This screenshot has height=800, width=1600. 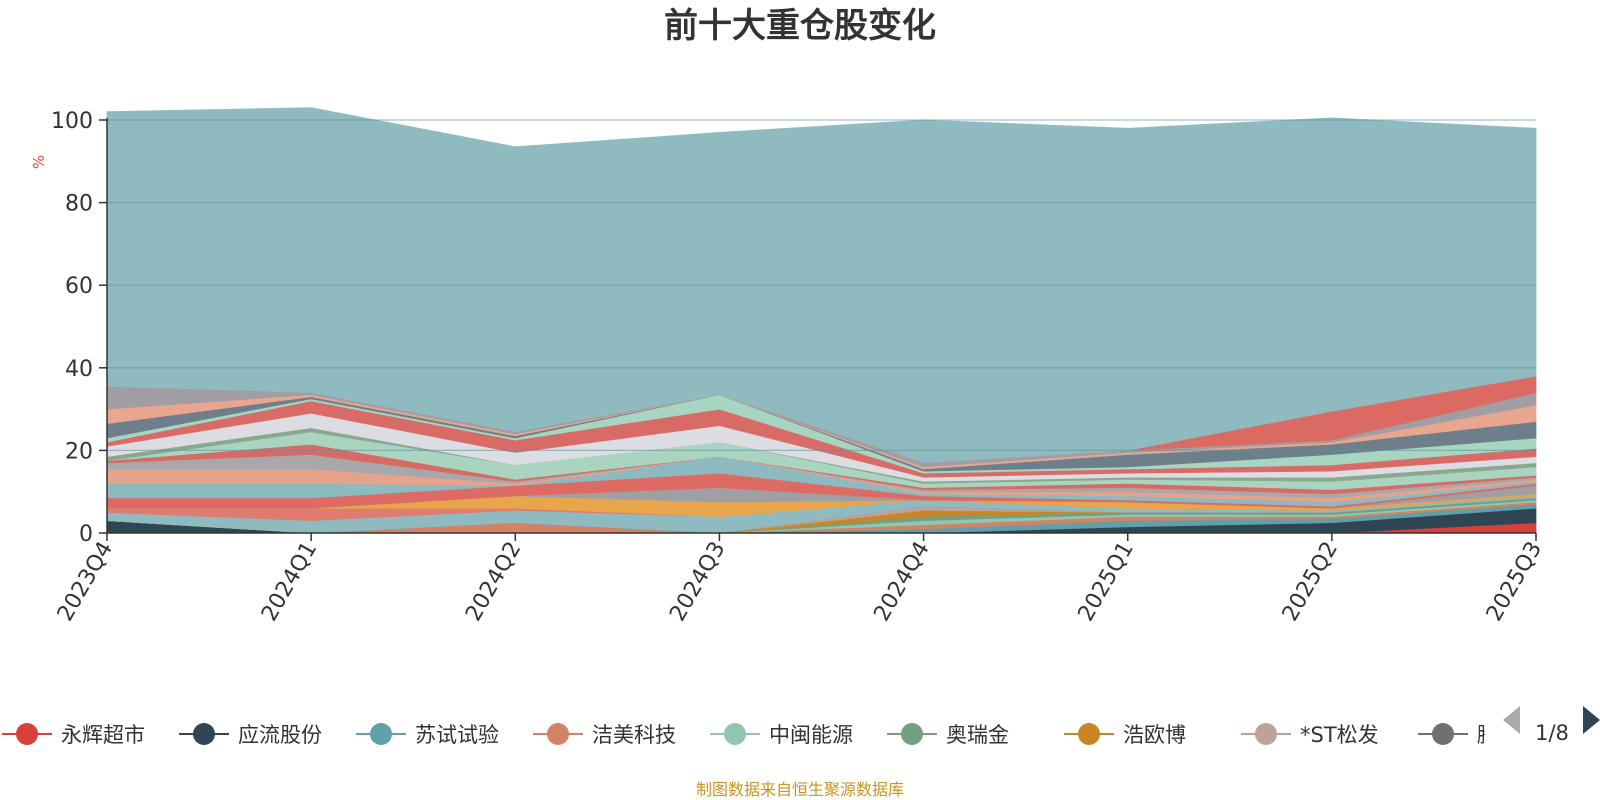 I want to click on legend-item-3: 洁美科技, so click(x=604, y=735).